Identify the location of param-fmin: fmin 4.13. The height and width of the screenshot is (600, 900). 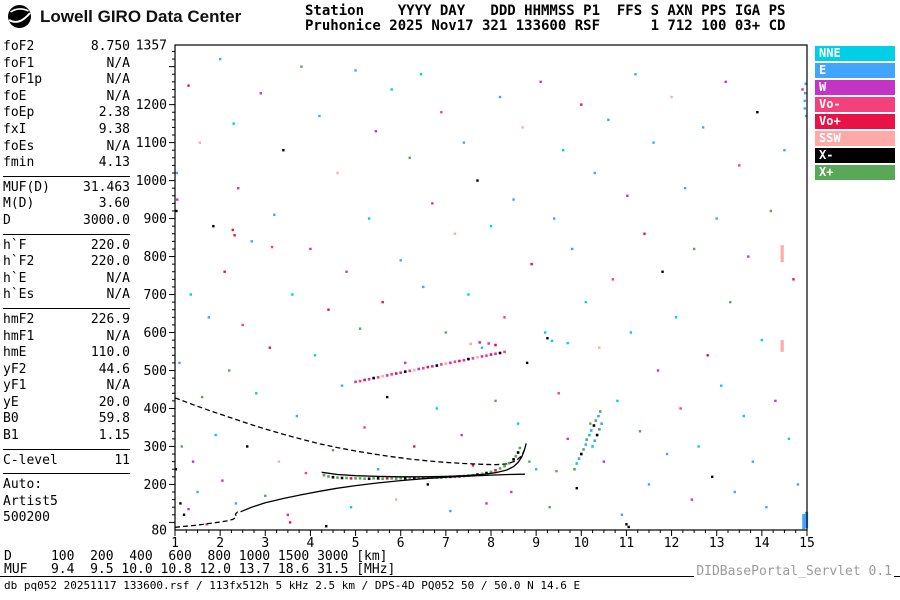
(66, 163).